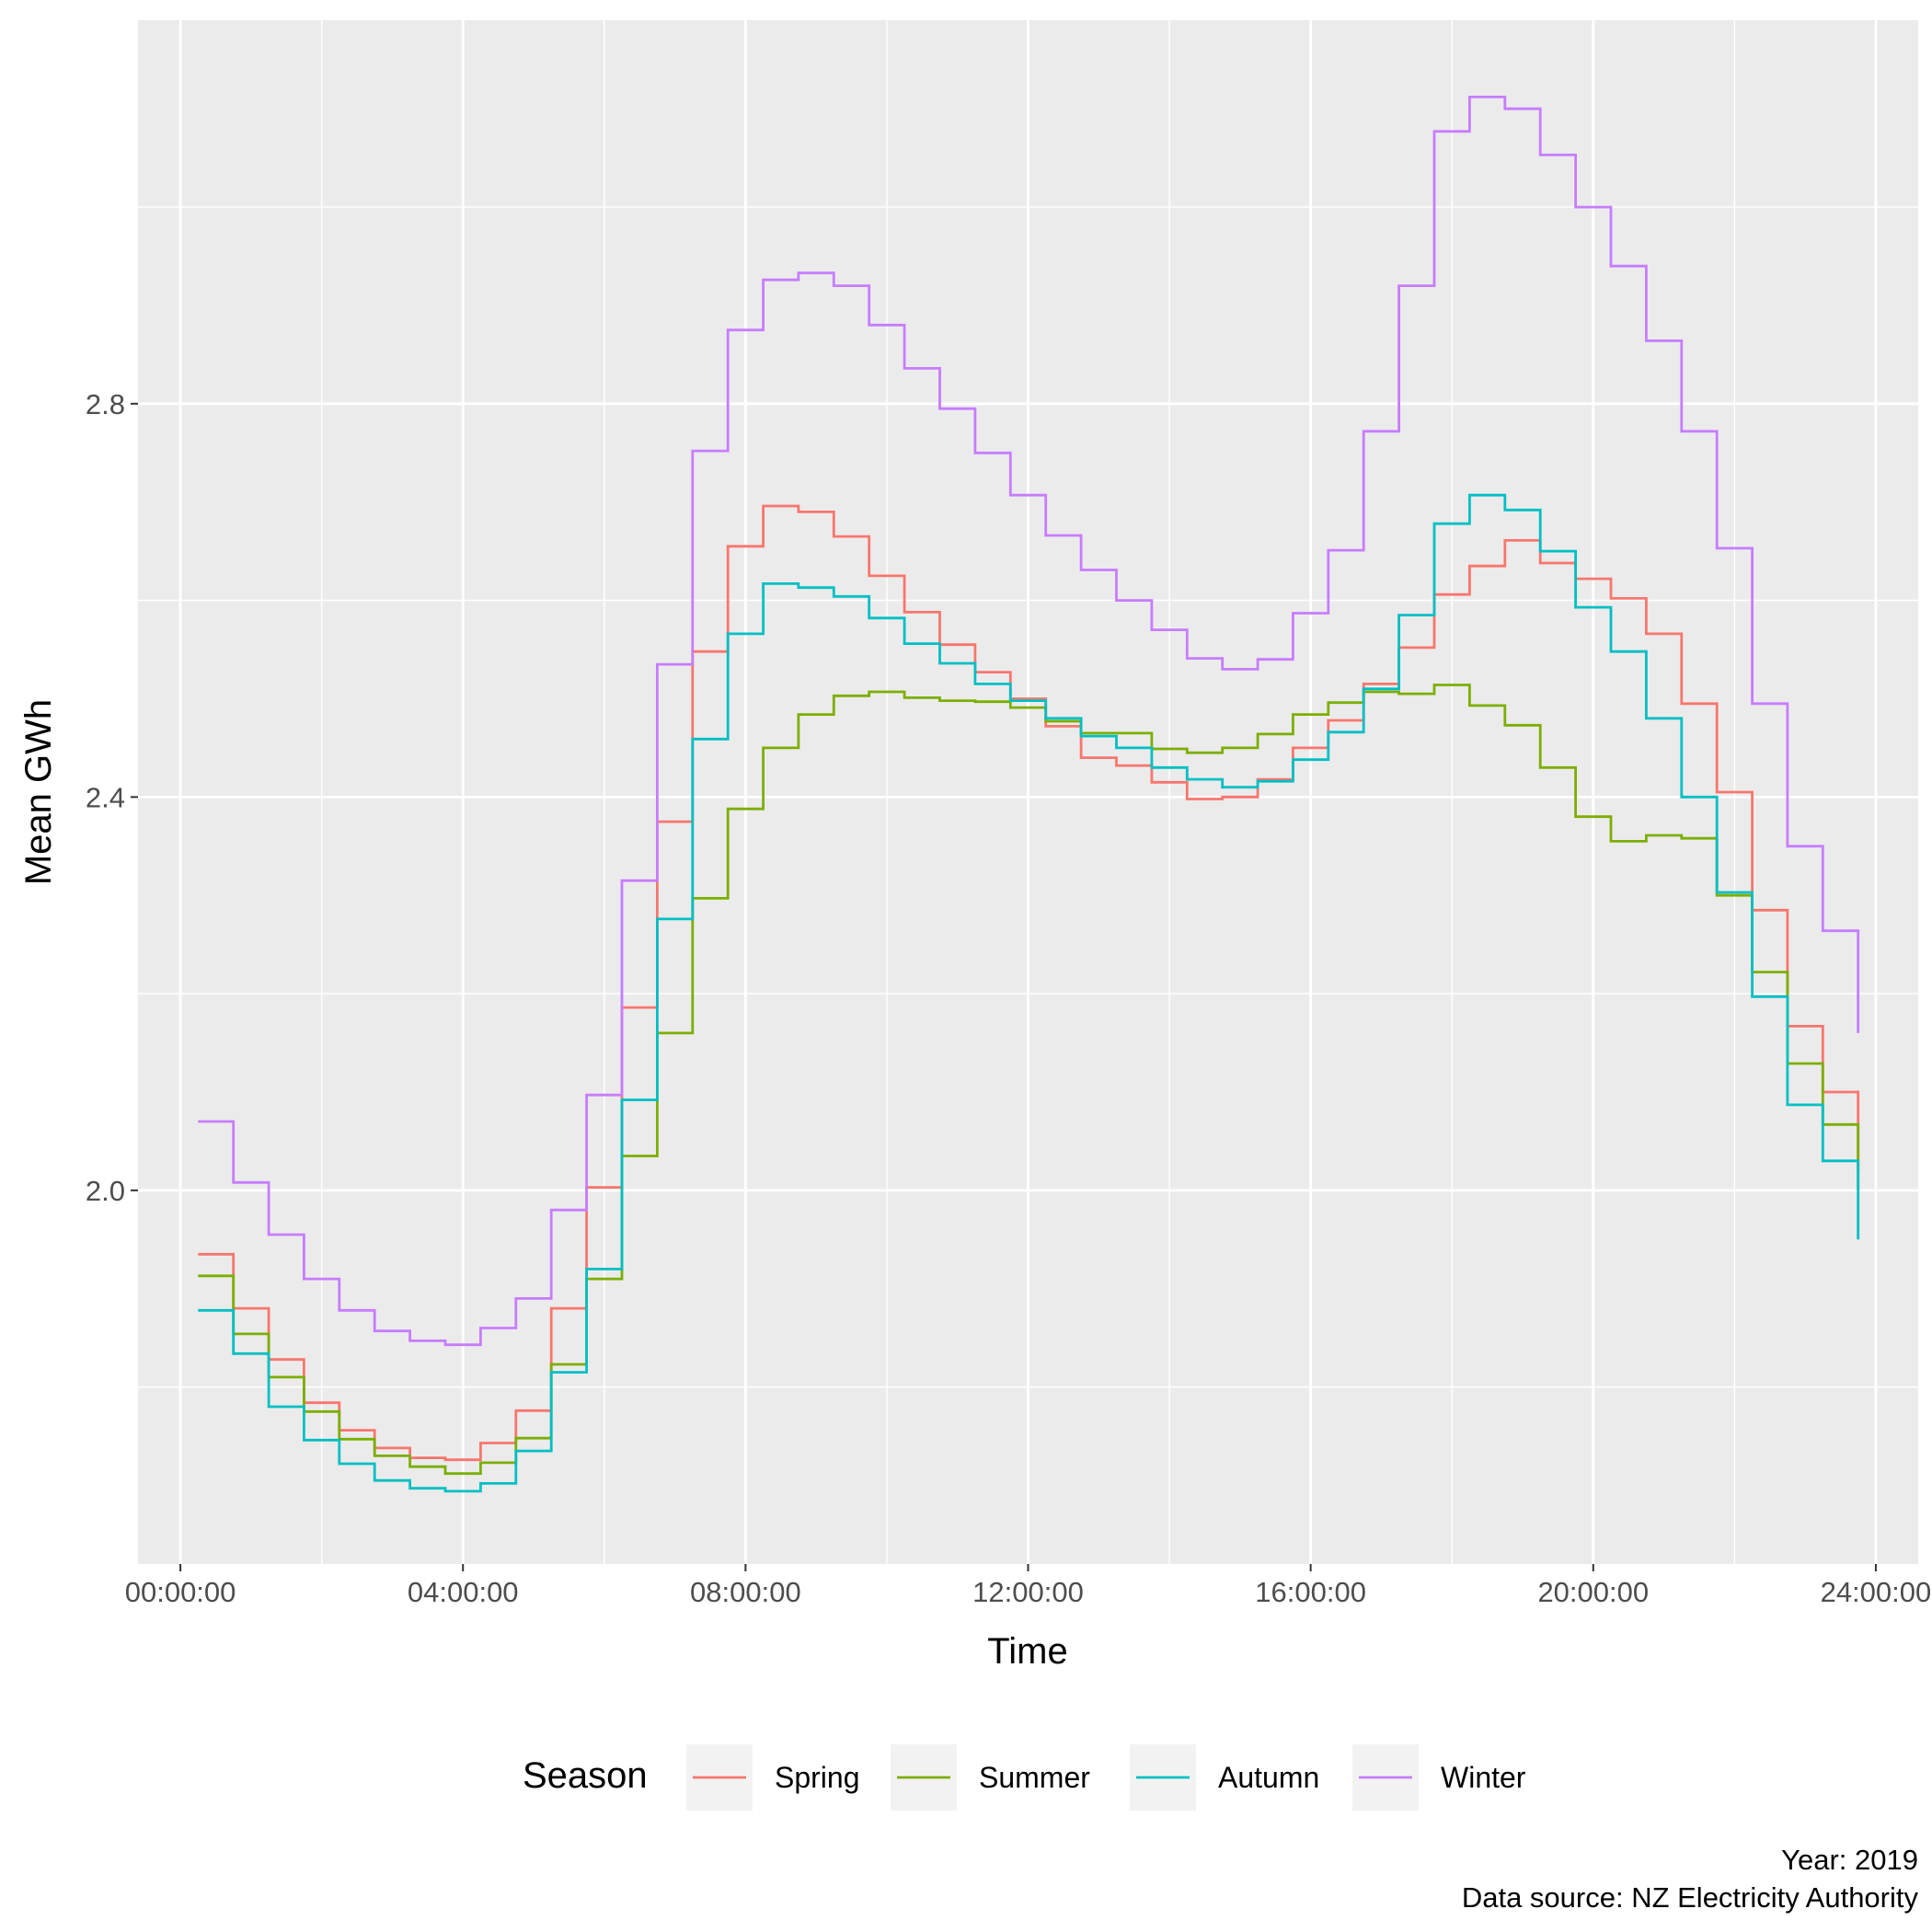 This screenshot has height=1932, width=1932. I want to click on y-axis-title: Mean GWh, so click(38, 792).